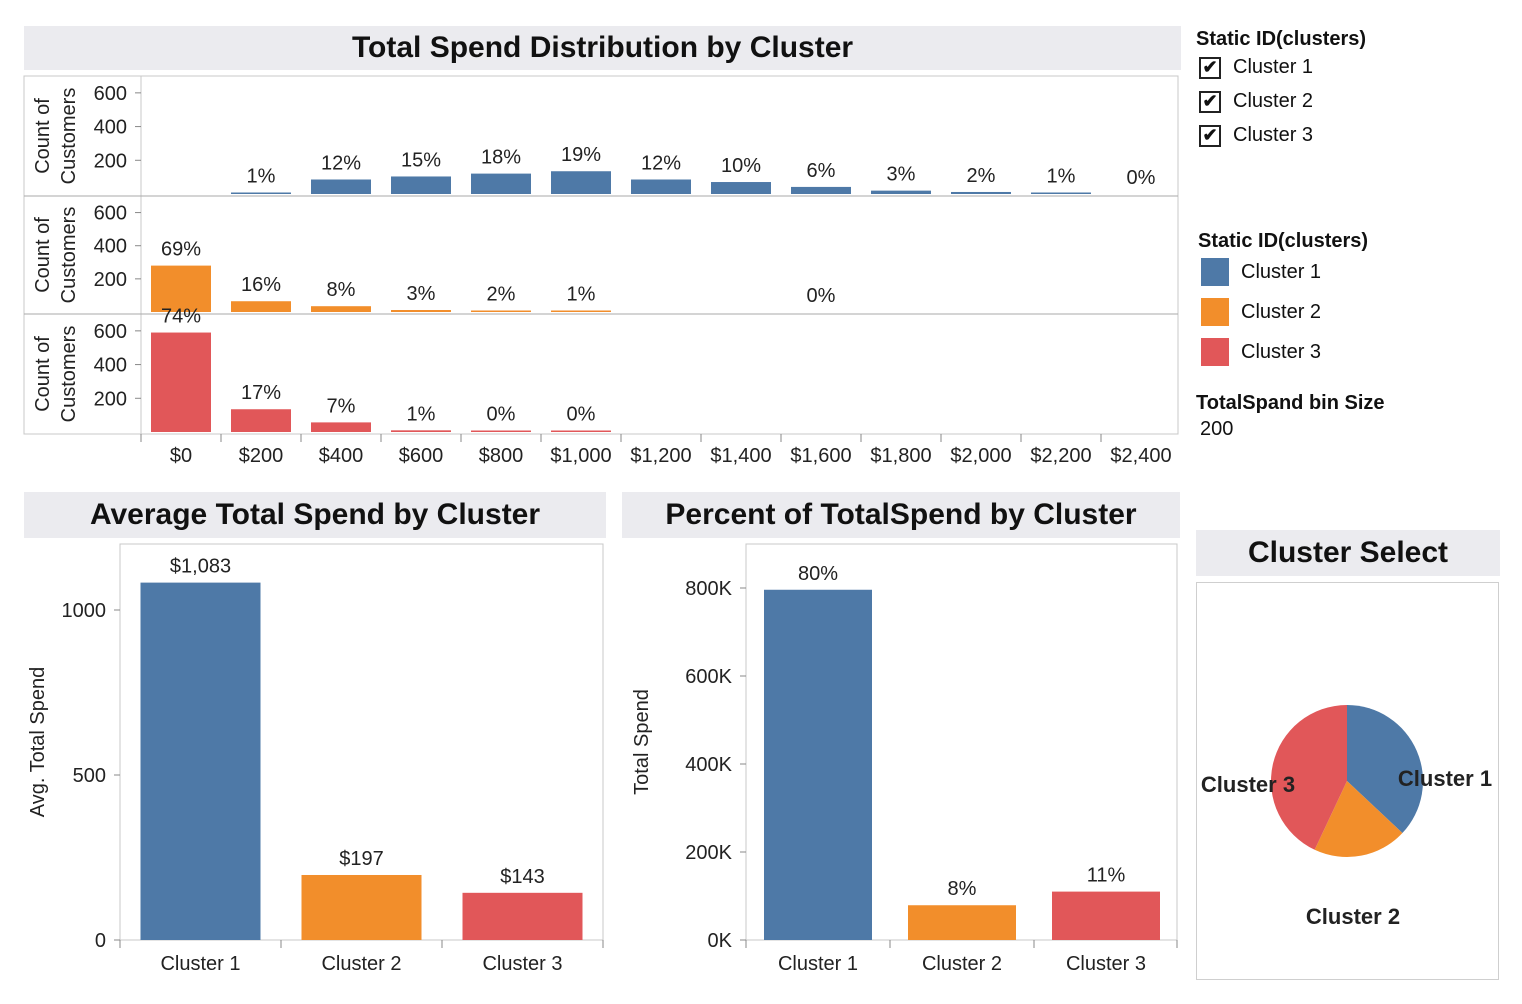 The image size is (1522, 1004). Describe the element at coordinates (341, 406) in the screenshot. I see `data-label: 7%` at that location.